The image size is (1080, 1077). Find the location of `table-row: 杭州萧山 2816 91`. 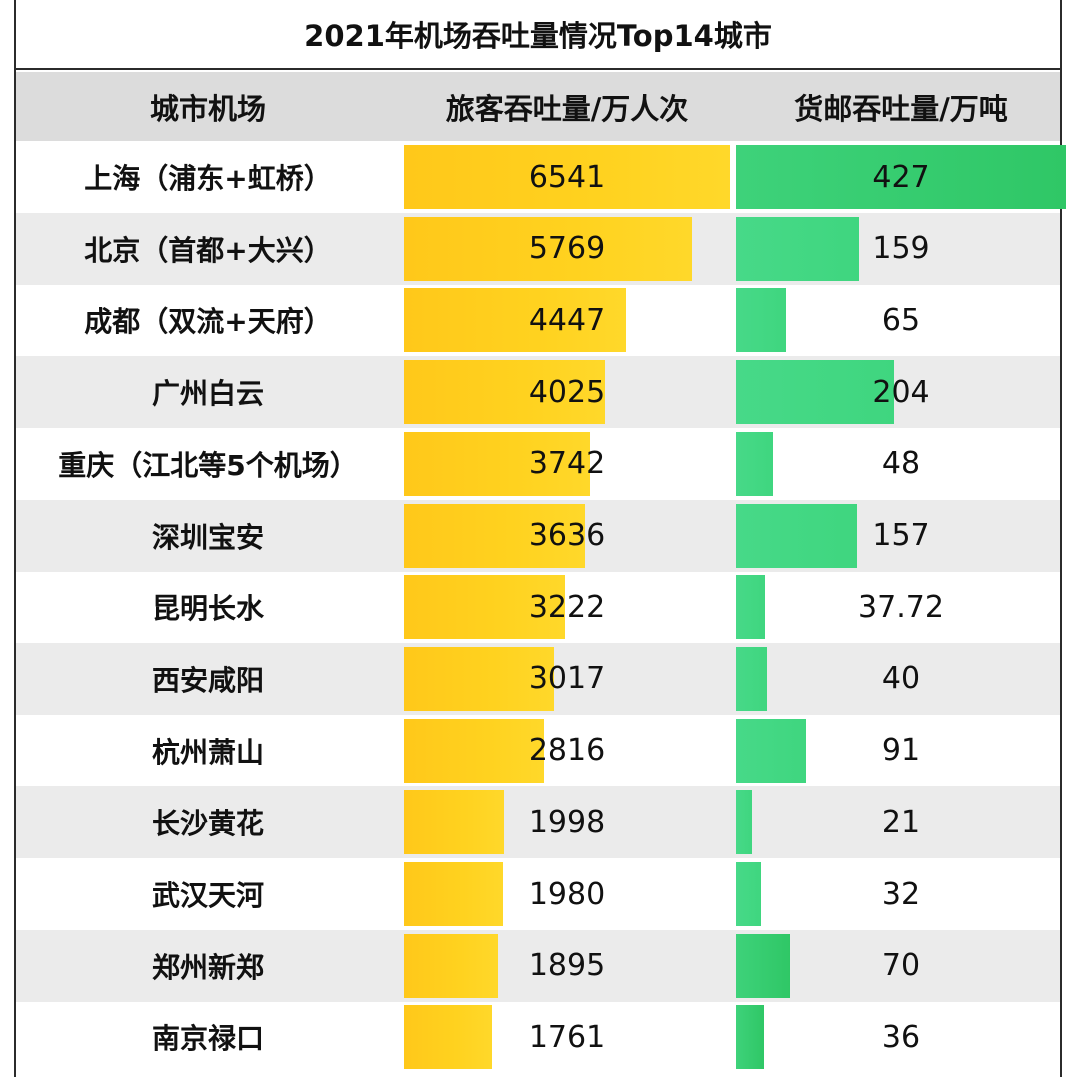

table-row: 杭州萧山 2816 91 is located at coordinates (538, 751).